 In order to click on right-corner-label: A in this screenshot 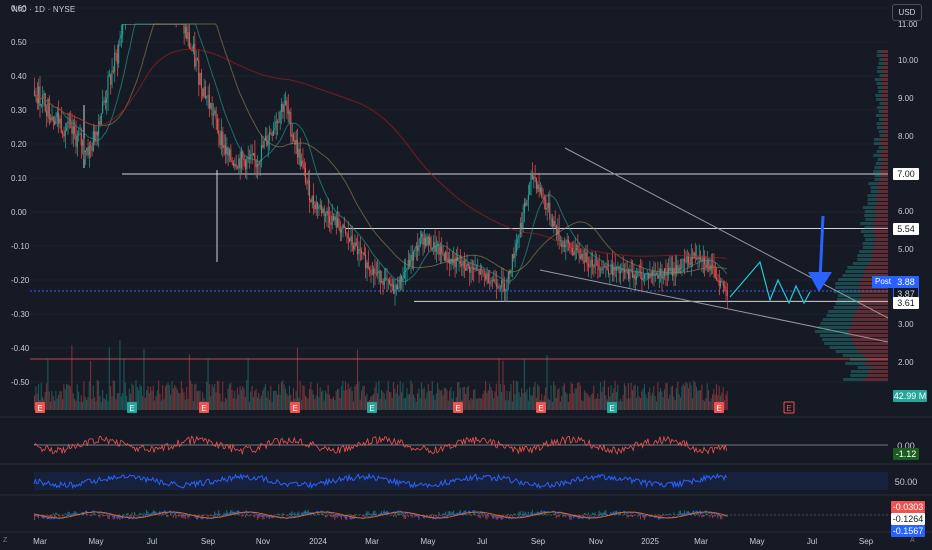, I will do `click(912, 540)`.